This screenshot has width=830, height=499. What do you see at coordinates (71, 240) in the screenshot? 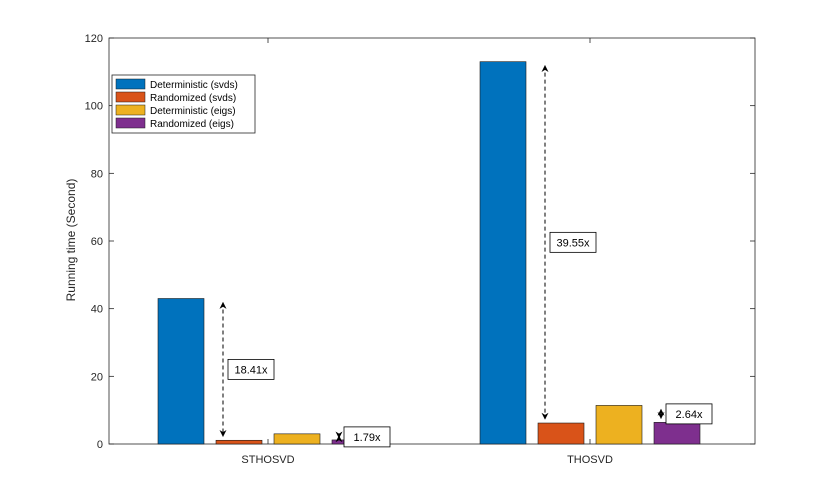
I see `y-axis-label: Running time (Second)` at bounding box center [71, 240].